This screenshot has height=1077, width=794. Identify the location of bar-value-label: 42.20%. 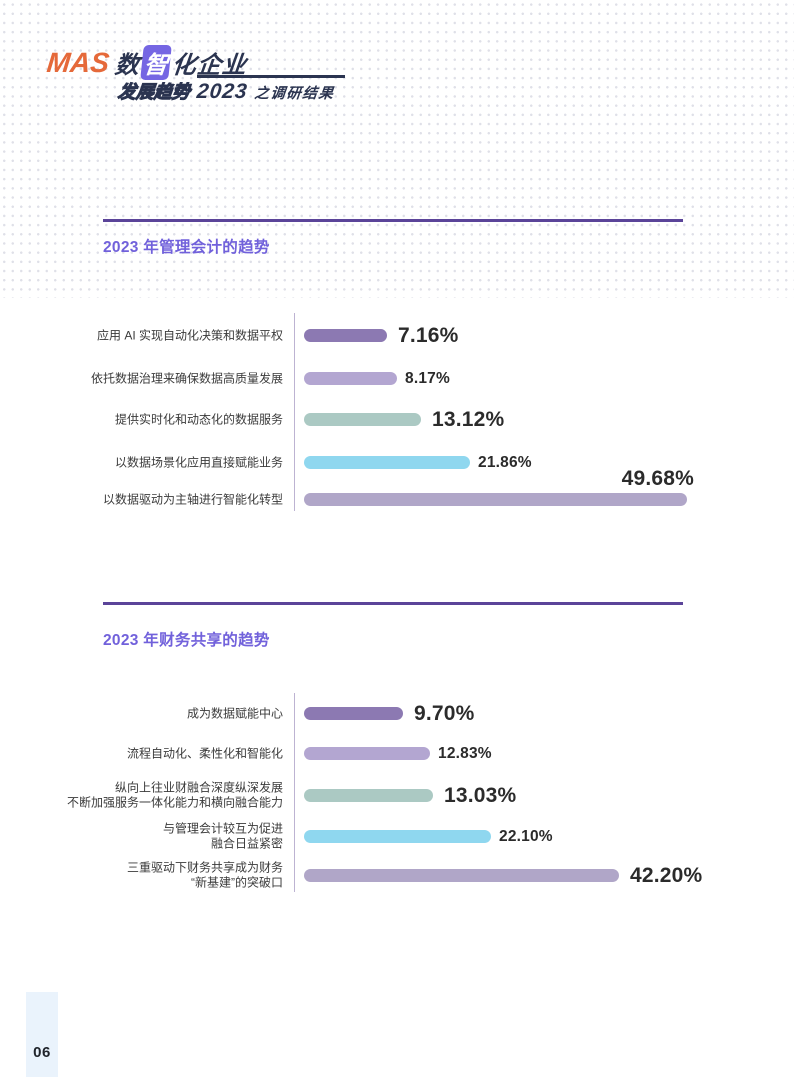
(666, 875).